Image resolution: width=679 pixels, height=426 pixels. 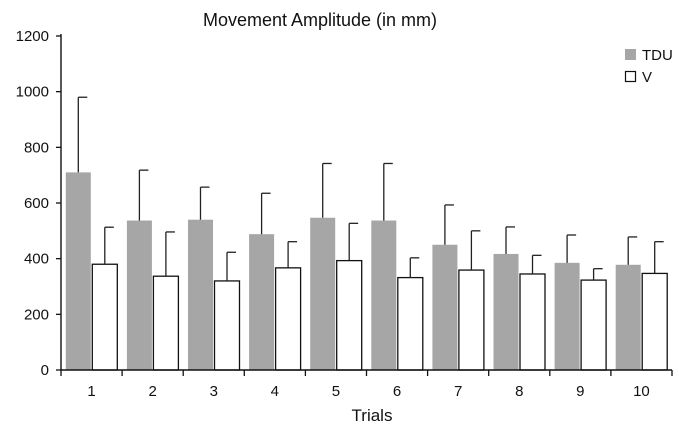 I want to click on x-axis-label: Trials, so click(x=372, y=415).